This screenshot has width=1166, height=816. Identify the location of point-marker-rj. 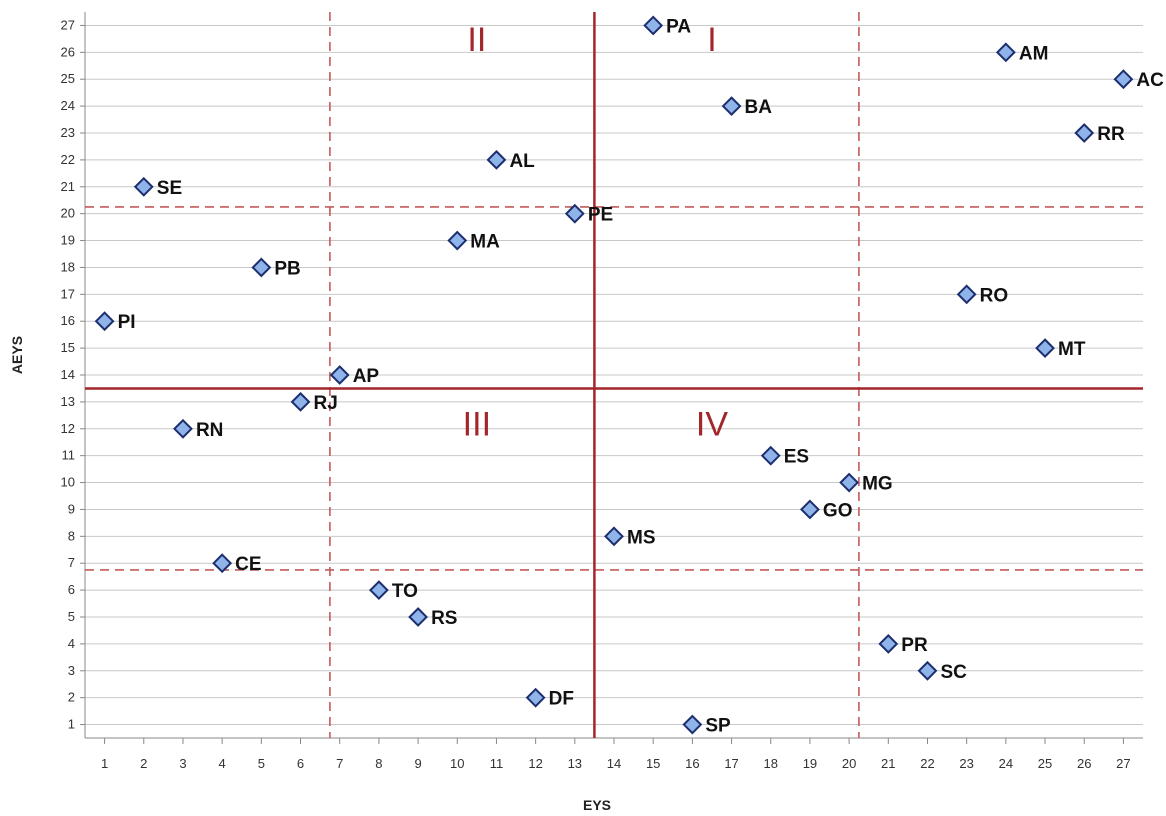
(300, 401).